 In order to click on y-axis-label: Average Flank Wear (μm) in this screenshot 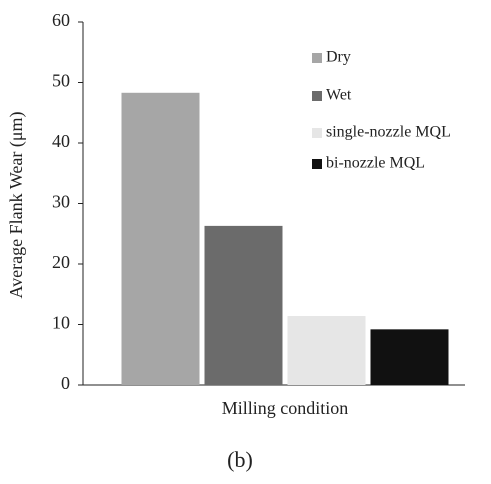, I will do `click(16, 205)`.